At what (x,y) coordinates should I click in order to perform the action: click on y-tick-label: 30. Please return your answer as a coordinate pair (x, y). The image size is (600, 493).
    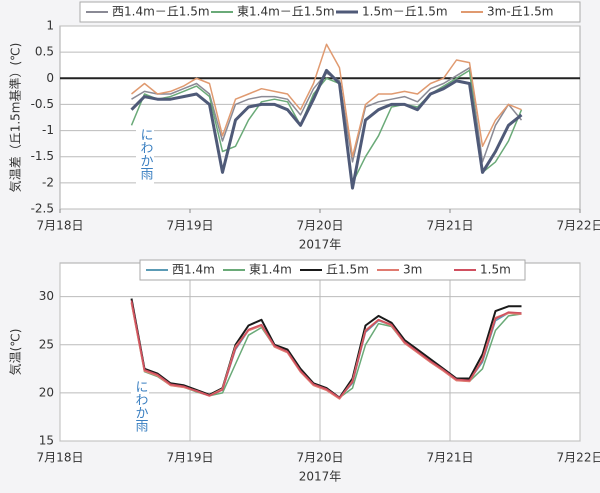
    Looking at the image, I should click on (46, 296).